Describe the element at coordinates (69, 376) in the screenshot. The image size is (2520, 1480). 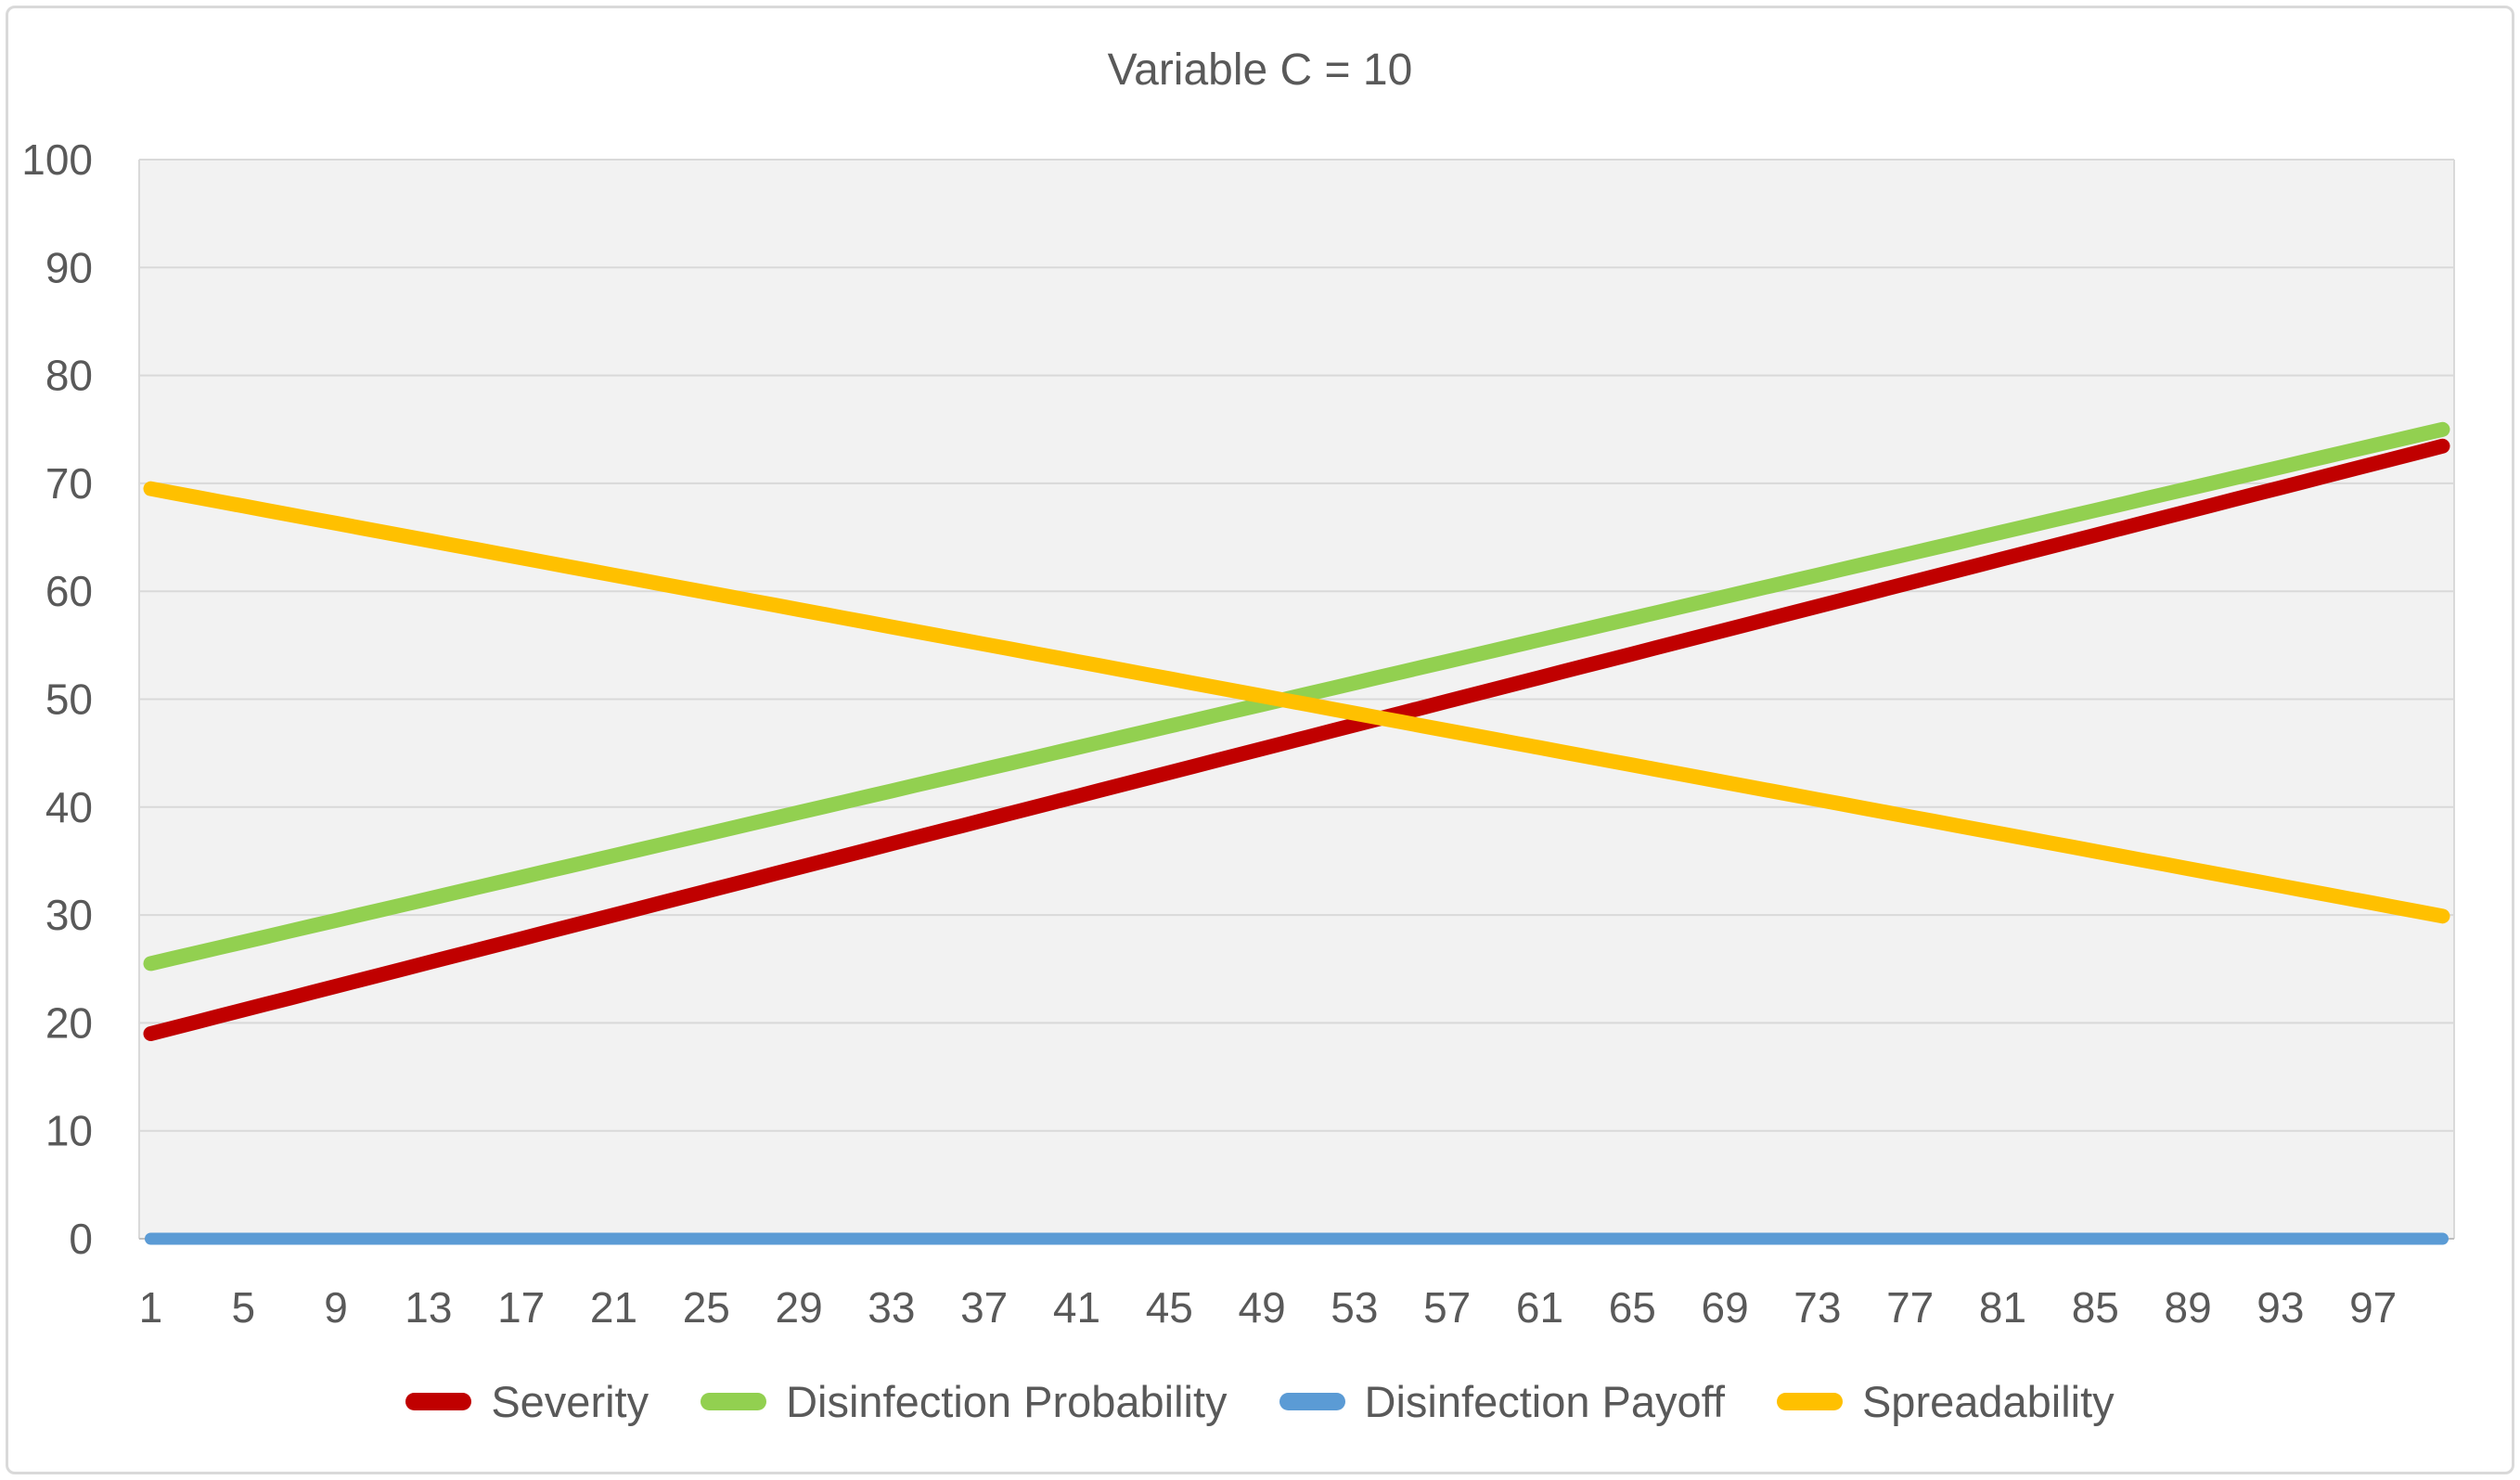
I see `y-tick-label: 80` at that location.